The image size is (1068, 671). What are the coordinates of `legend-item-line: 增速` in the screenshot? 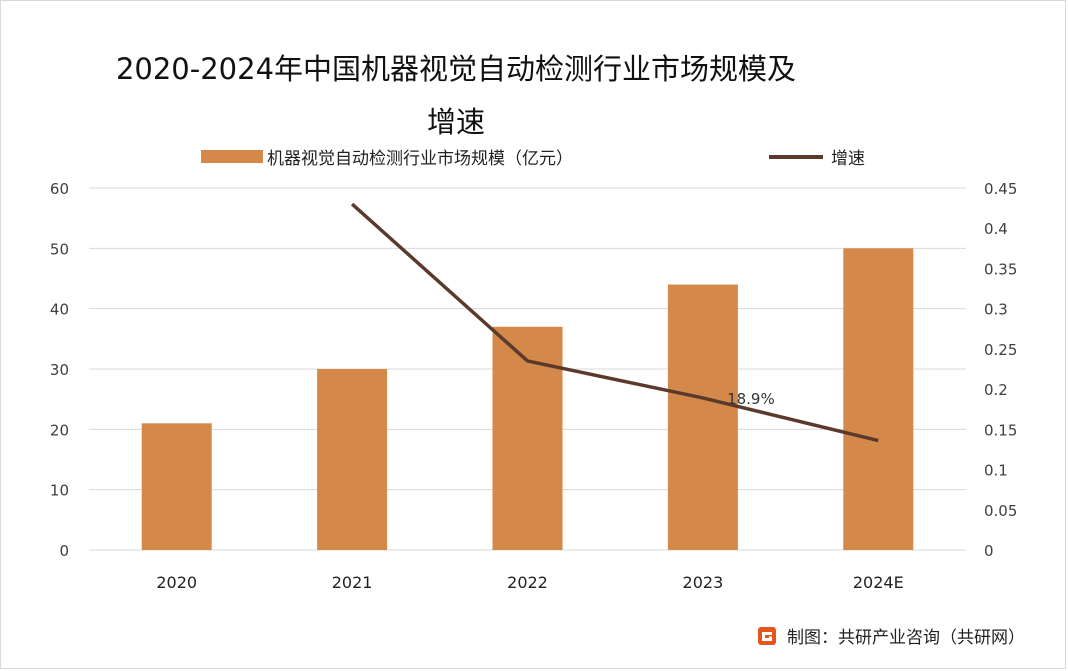 It's located at (817, 156).